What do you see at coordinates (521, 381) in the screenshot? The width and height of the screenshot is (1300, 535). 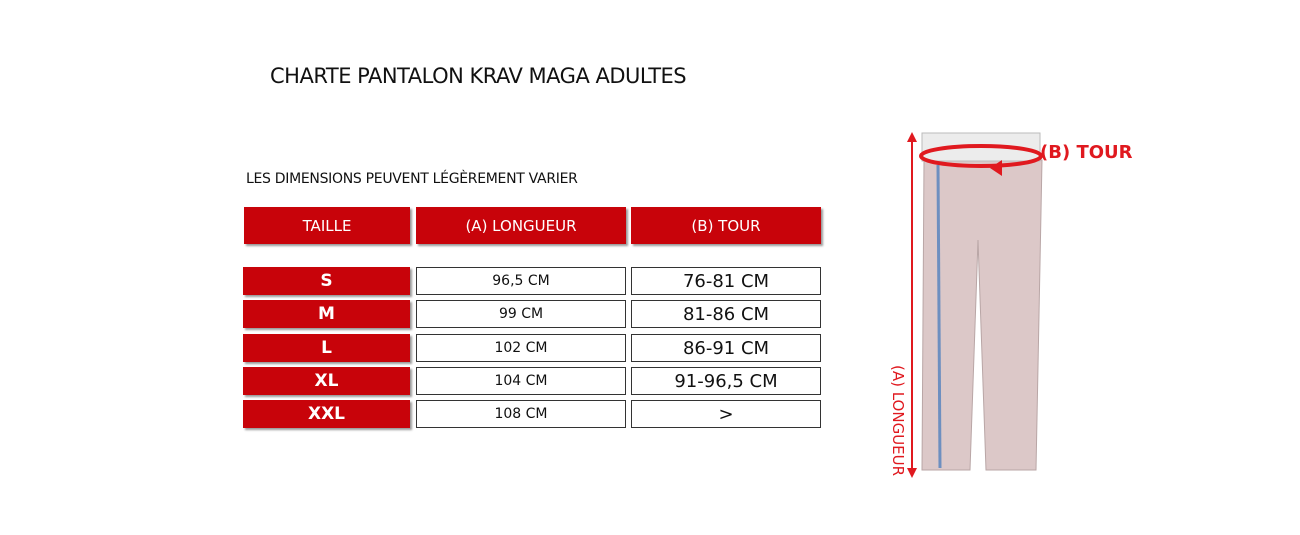 I see `value-cell: 104 CM` at bounding box center [521, 381].